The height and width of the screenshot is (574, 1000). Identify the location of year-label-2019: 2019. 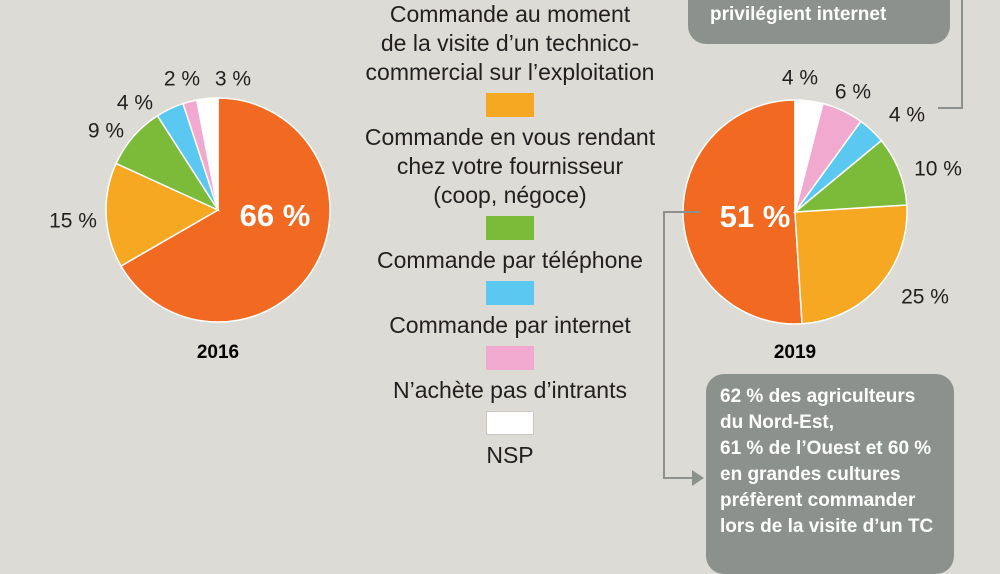
(795, 352).